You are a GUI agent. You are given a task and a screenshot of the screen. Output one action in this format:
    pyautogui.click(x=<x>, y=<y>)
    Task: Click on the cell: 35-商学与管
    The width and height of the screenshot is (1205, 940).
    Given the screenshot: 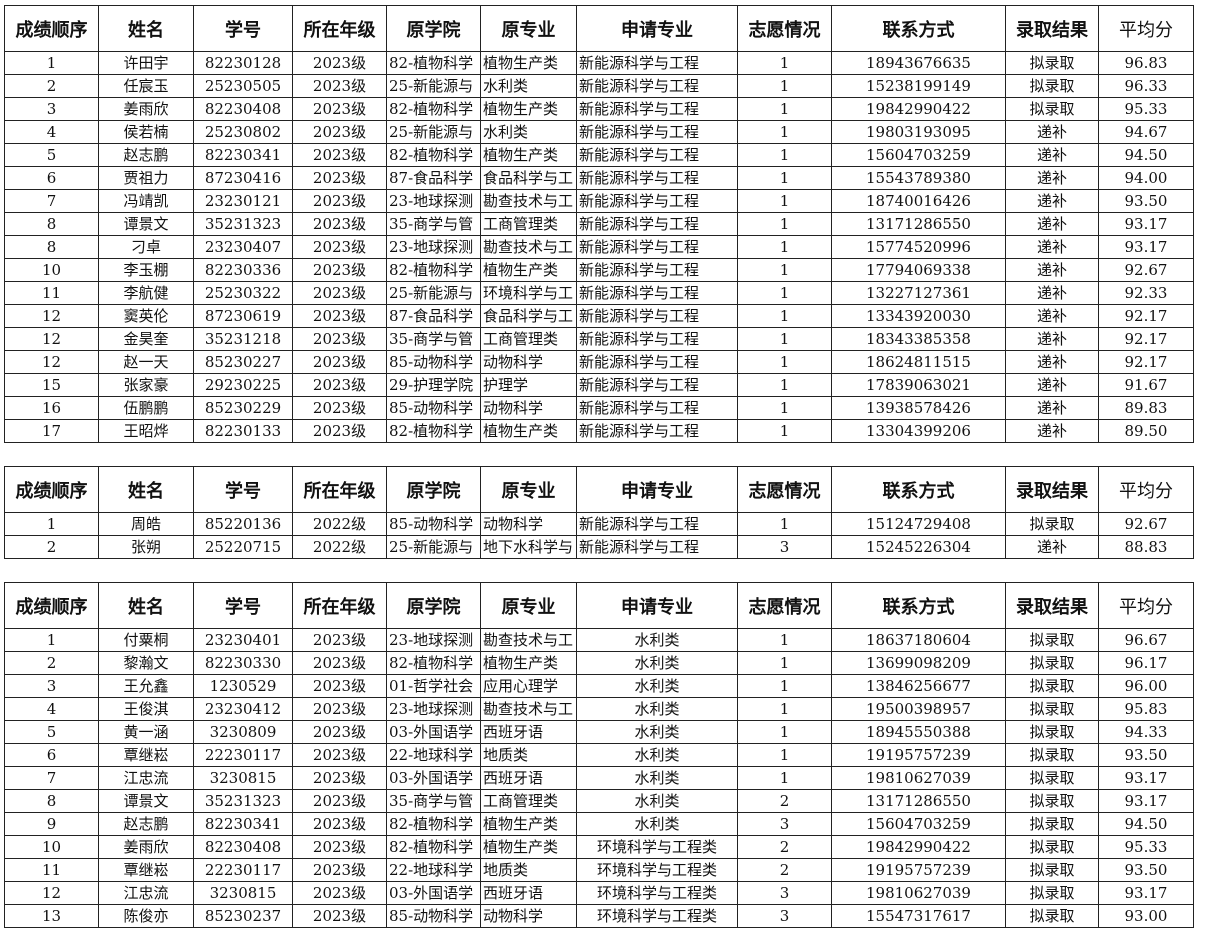 What is the action you would take?
    pyautogui.click(x=433, y=339)
    